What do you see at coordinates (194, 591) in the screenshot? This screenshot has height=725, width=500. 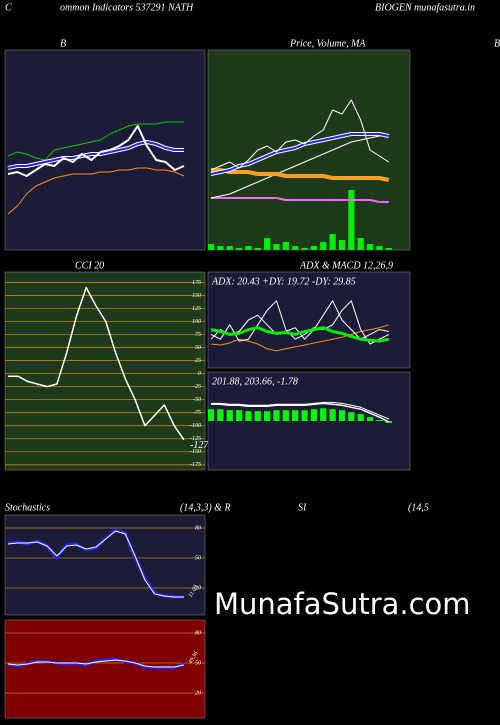 I see `last-value-label: 11.09` at bounding box center [194, 591].